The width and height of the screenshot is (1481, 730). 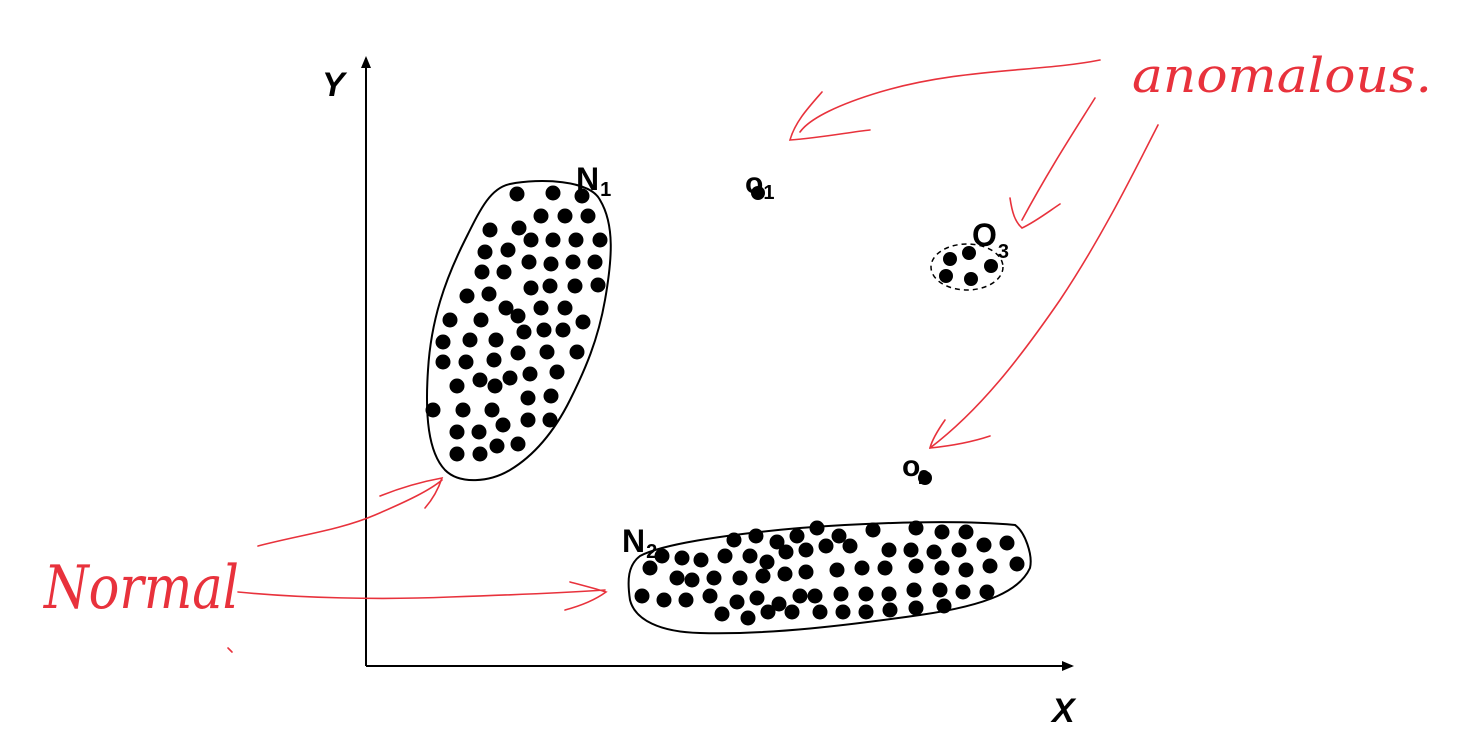 What do you see at coordinates (593, 181) in the screenshot?
I see `cluster-n1-label: N1` at bounding box center [593, 181].